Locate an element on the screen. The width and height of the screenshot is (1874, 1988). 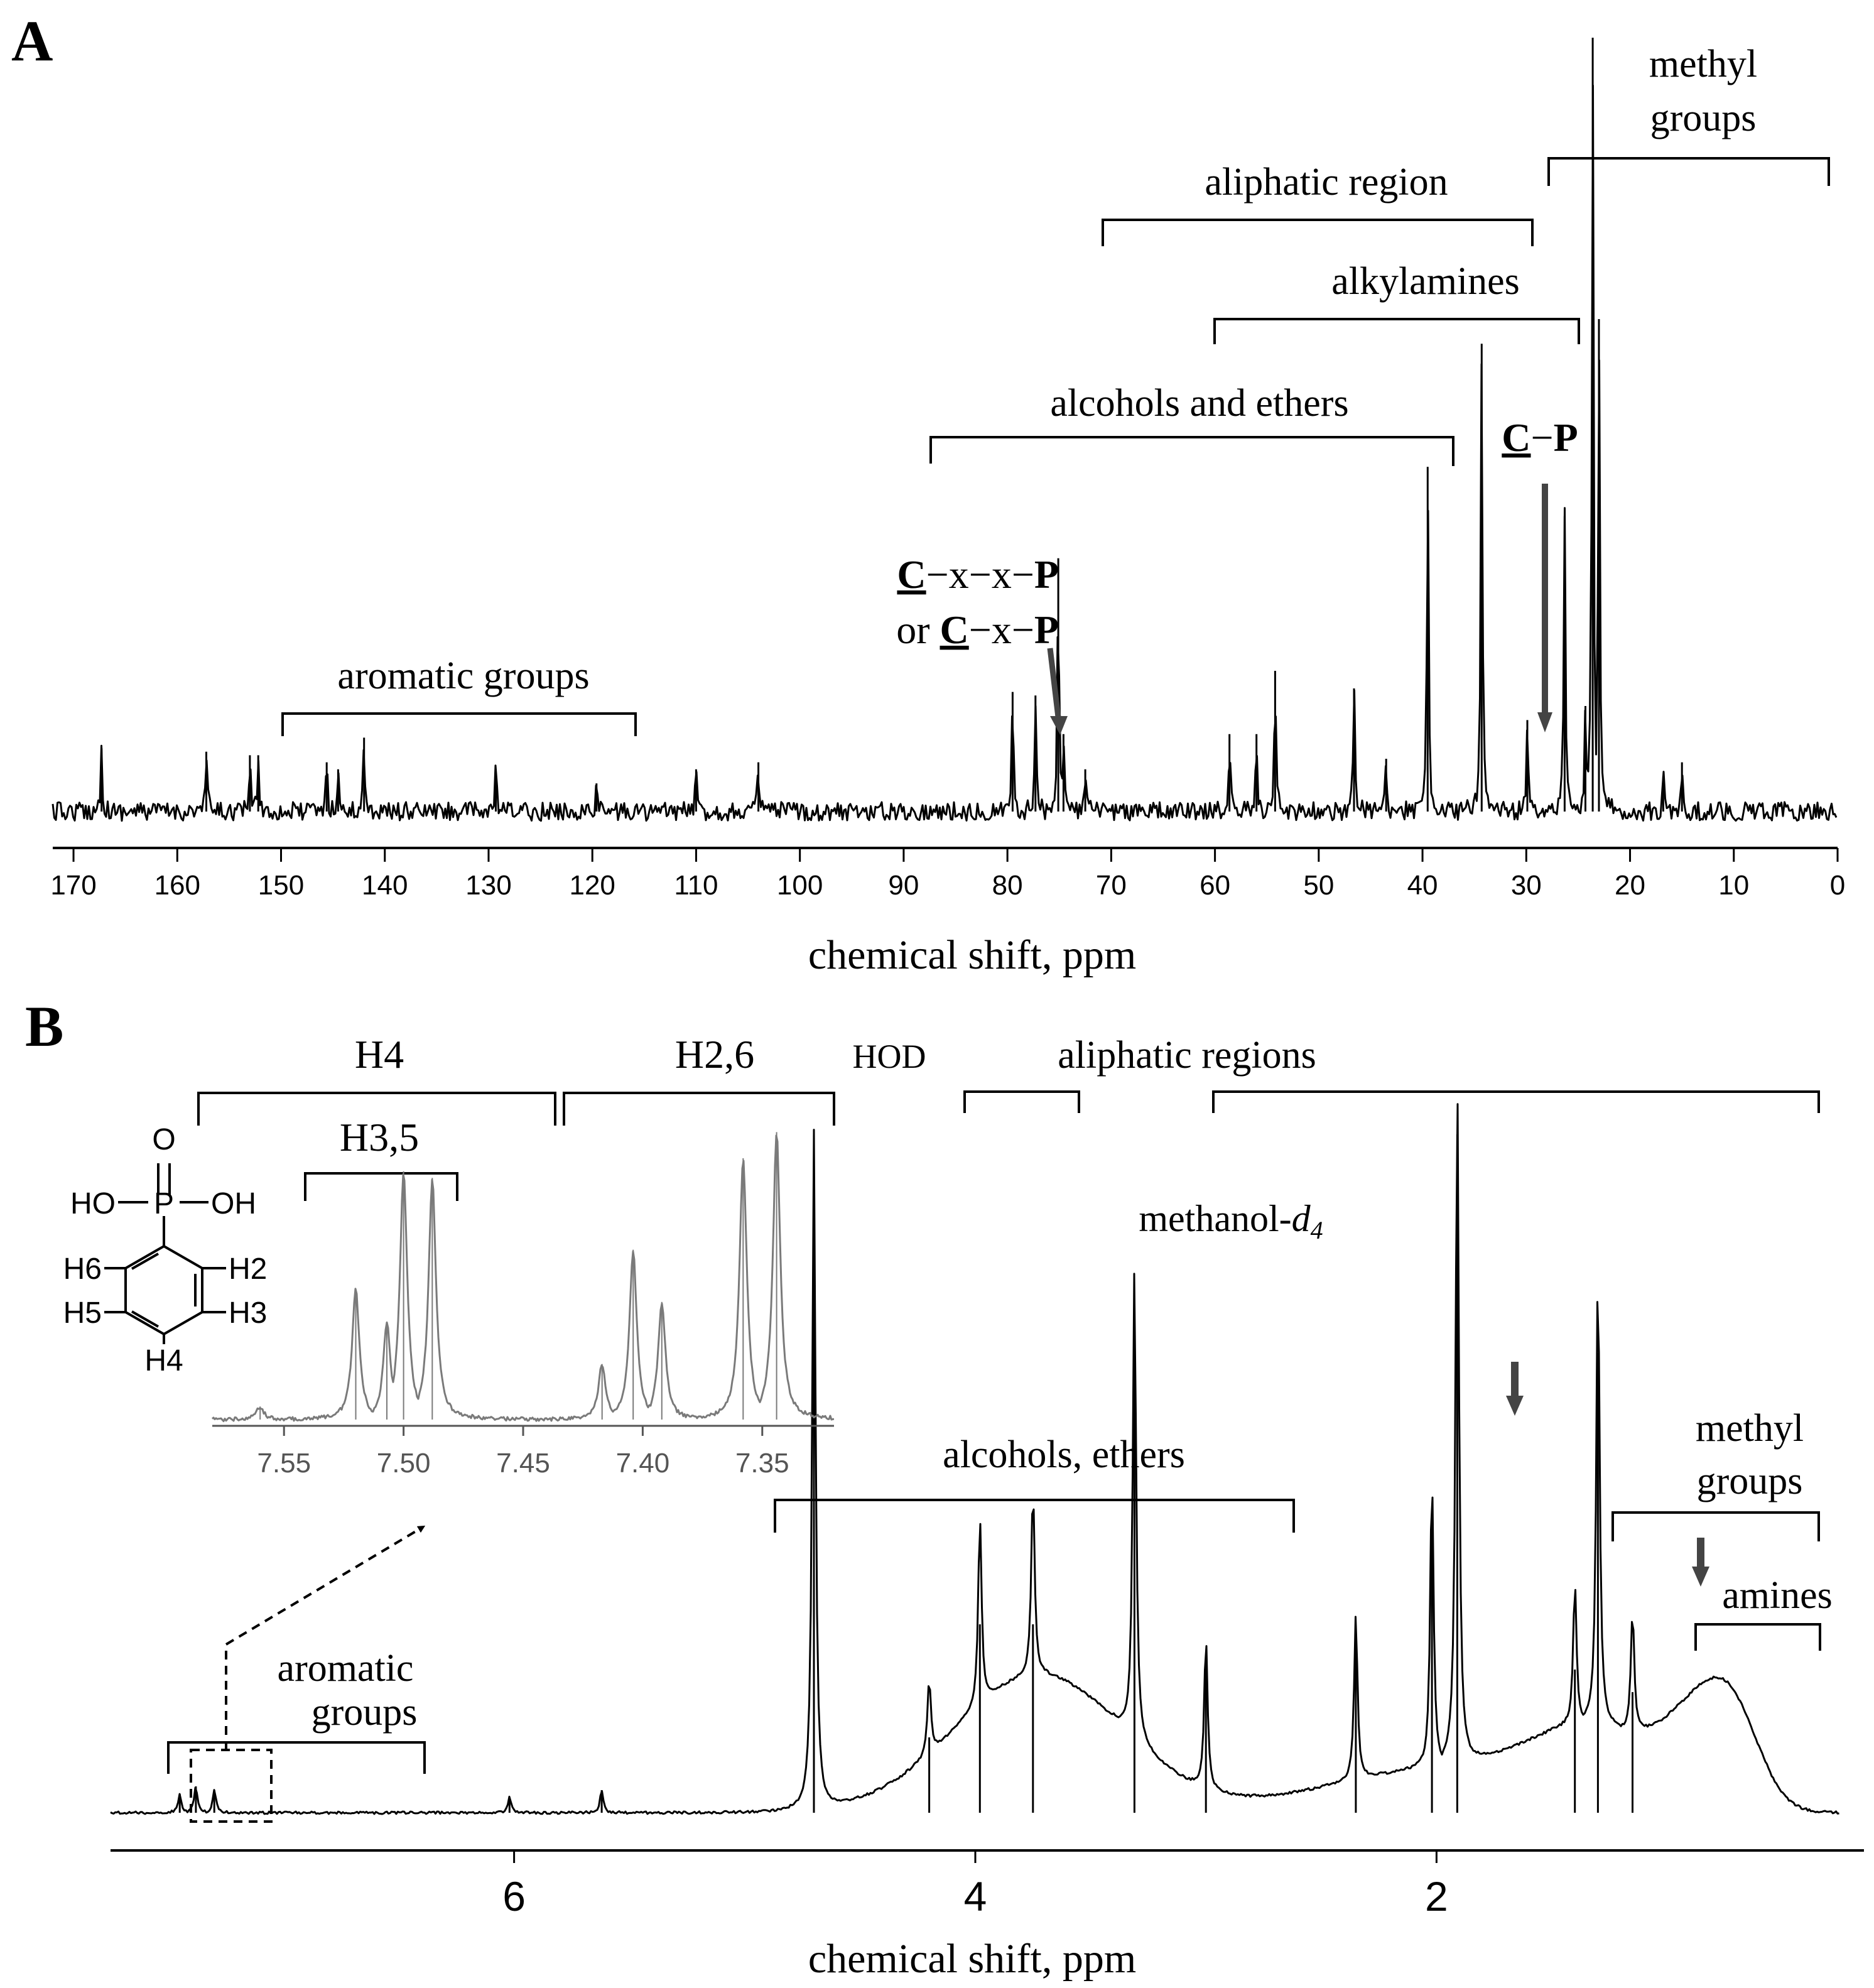
atom-o: O is located at coordinates (163, 1139).